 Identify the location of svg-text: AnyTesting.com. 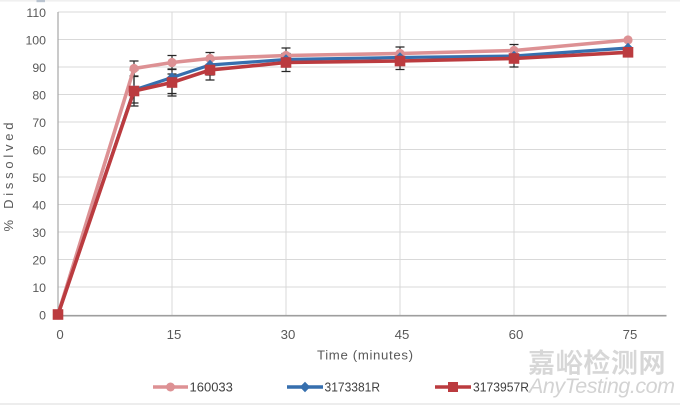
(601, 386).